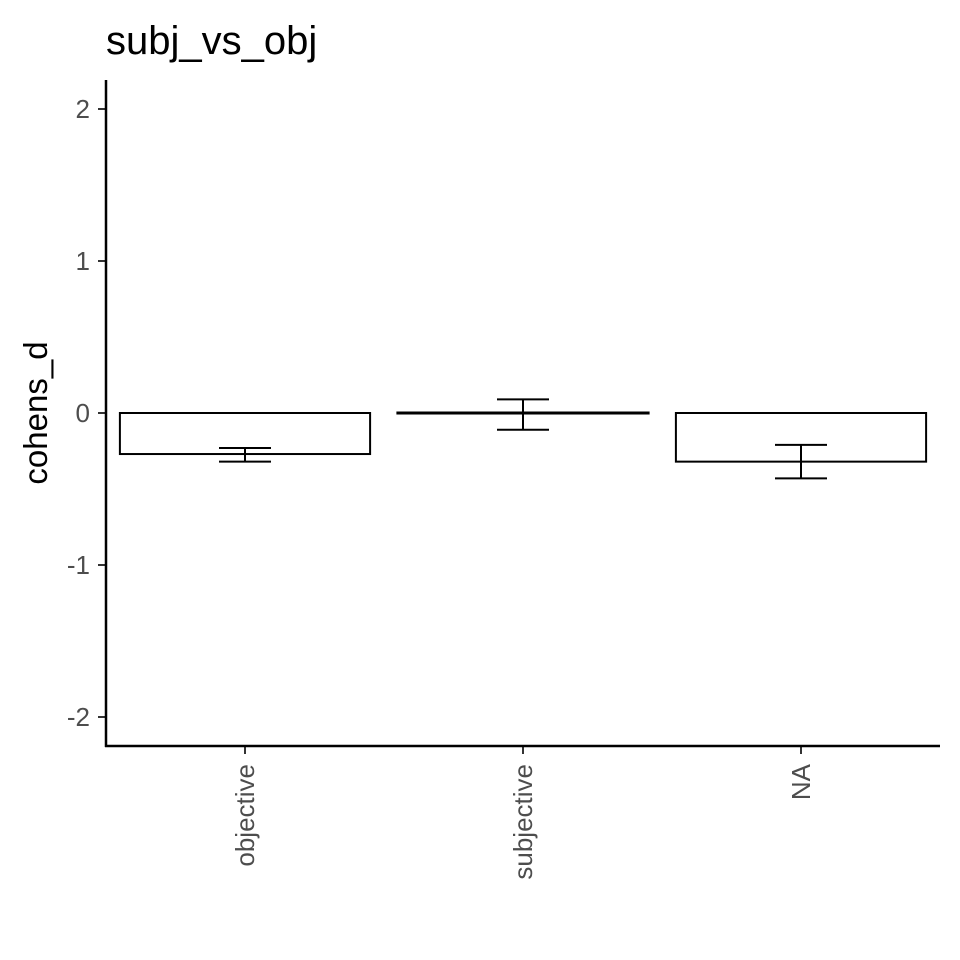 This screenshot has height=960, width=960. Describe the element at coordinates (523, 822) in the screenshot. I see `x-tick-label-subjective: subjective` at that location.